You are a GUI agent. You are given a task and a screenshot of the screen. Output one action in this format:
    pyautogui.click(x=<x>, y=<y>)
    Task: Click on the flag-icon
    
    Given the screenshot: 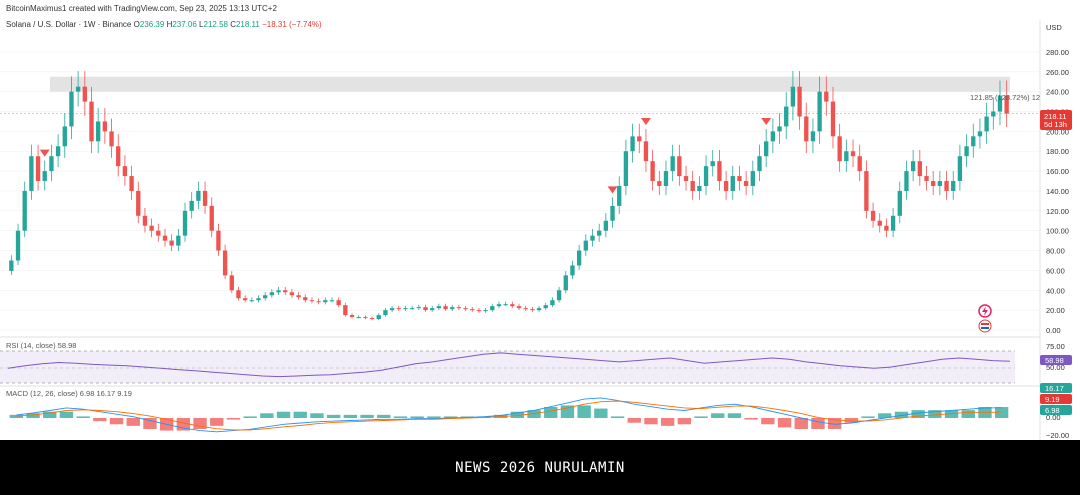 What is the action you would take?
    pyautogui.click(x=985, y=326)
    